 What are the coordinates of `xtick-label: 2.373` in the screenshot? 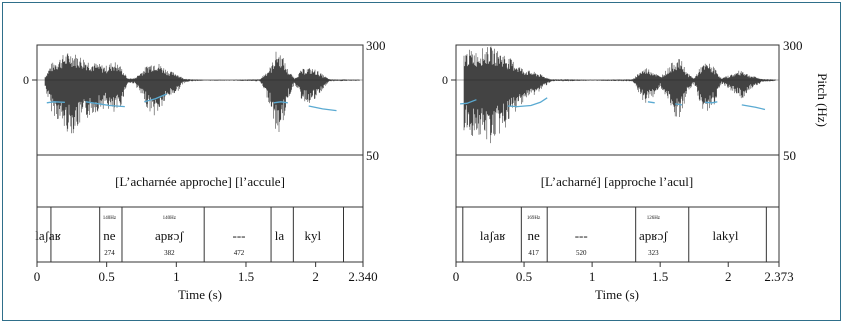 It's located at (778, 276).